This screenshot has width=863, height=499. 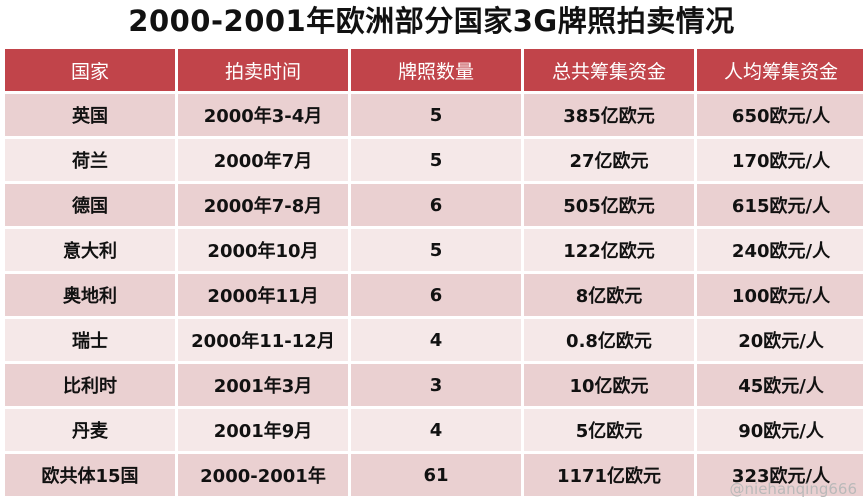 What do you see at coordinates (90, 115) in the screenshot?
I see `cell-country: 英国` at bounding box center [90, 115].